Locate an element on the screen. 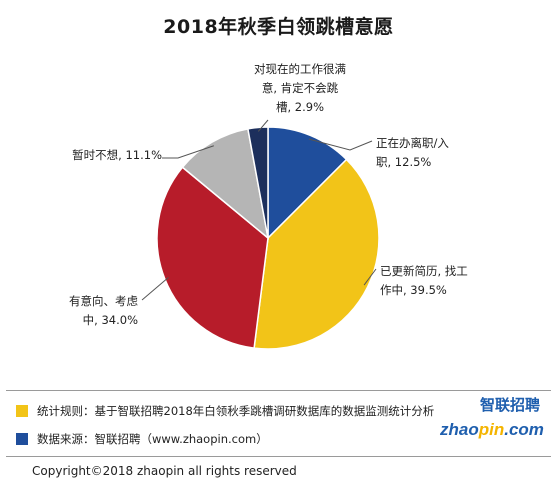  logo-english-text: zhaopin.com is located at coordinates (492, 429).